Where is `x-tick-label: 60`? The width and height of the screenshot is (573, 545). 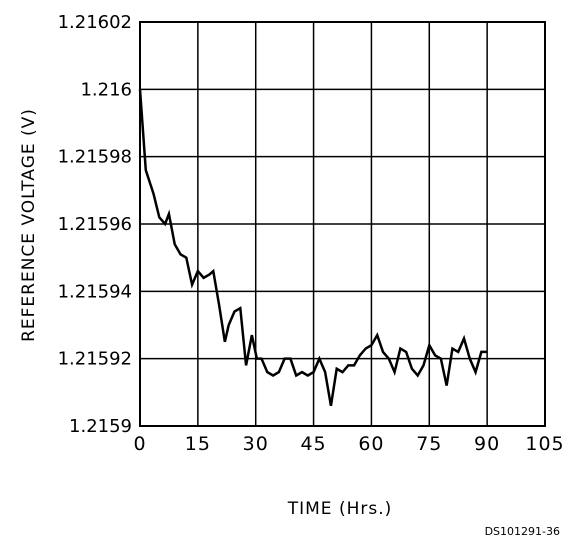 x-tick-label: 60 is located at coordinates (371, 444).